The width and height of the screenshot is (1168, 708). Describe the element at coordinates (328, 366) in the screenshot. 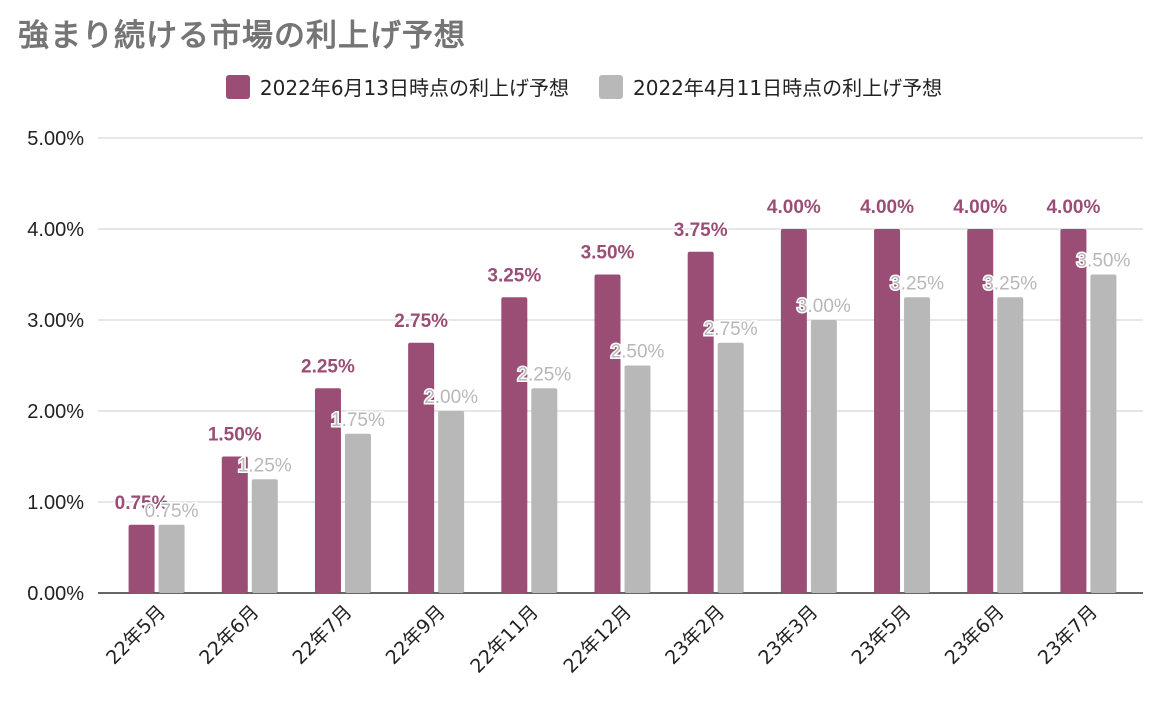

I see `data-label-series-1: 2.25%` at that location.